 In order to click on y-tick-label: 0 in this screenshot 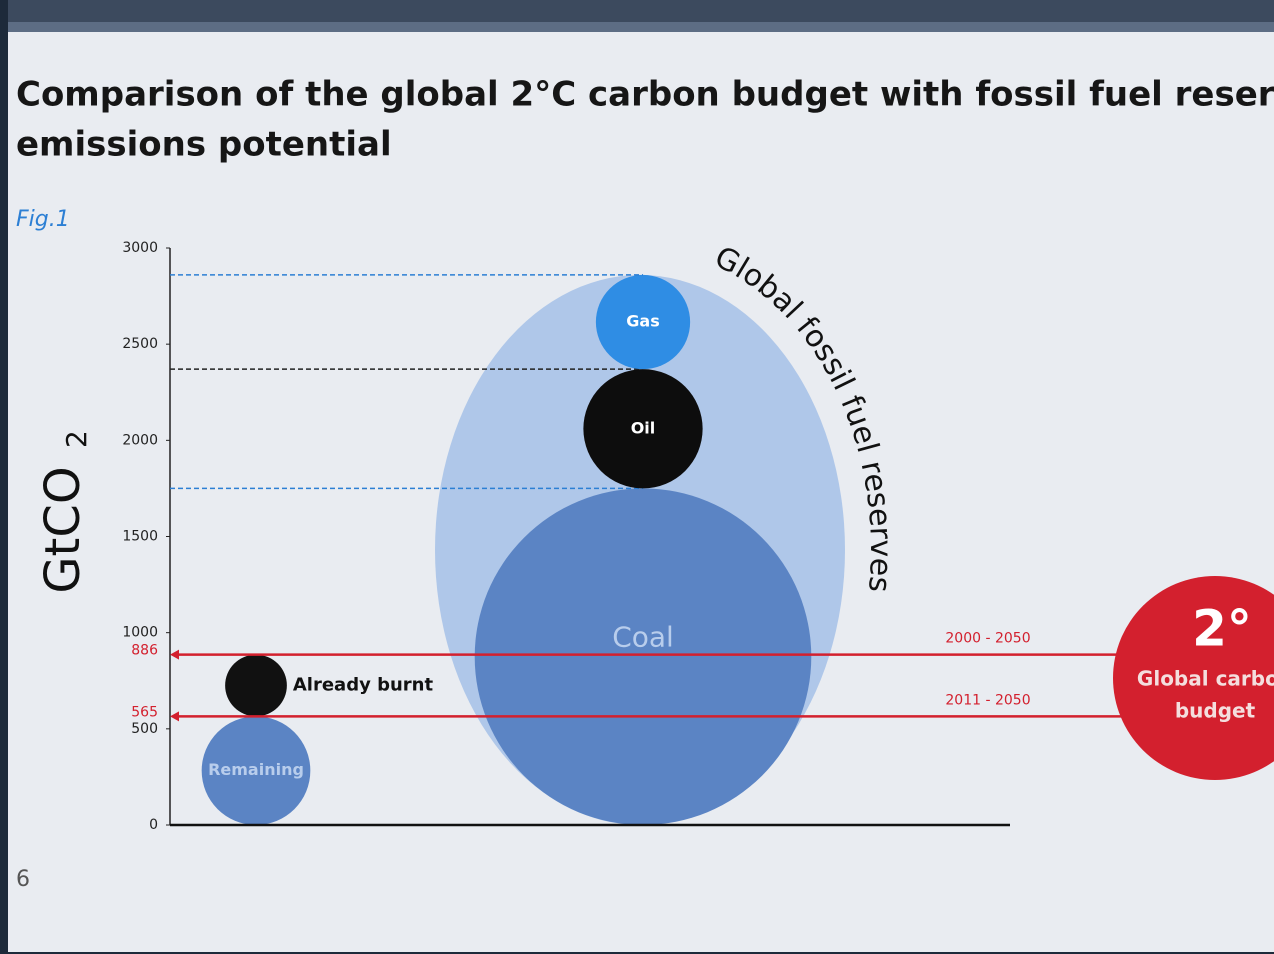, I will do `click(153, 825)`.